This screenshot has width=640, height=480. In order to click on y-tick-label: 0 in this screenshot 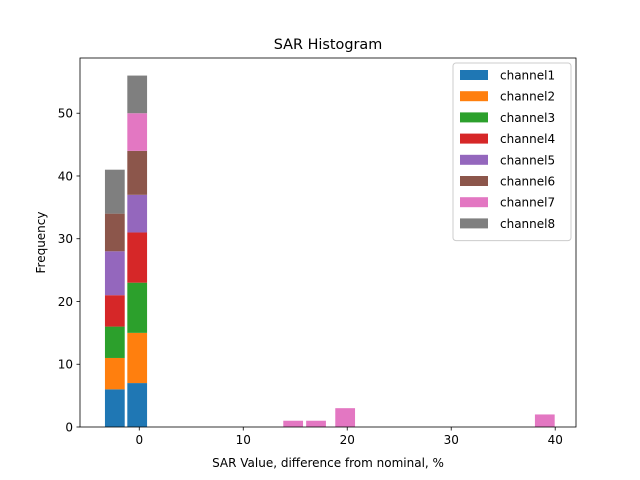, I will do `click(69, 428)`.